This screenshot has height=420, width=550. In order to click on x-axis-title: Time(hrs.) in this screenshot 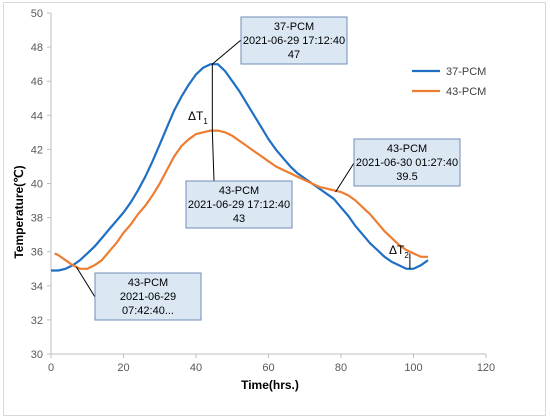, I will do `click(270, 385)`.